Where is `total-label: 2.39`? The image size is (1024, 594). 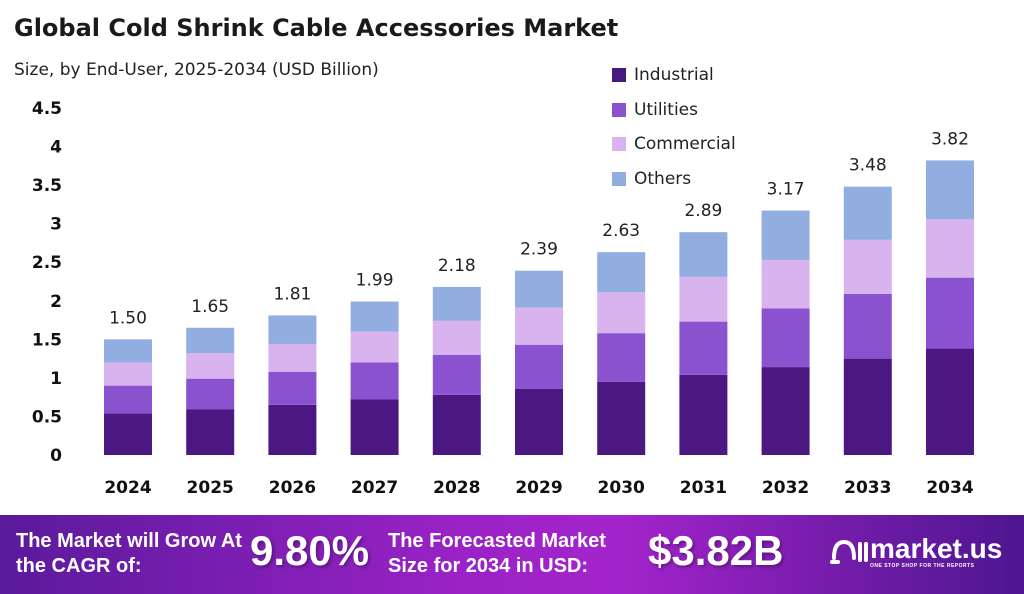 total-label: 2.39 is located at coordinates (539, 250).